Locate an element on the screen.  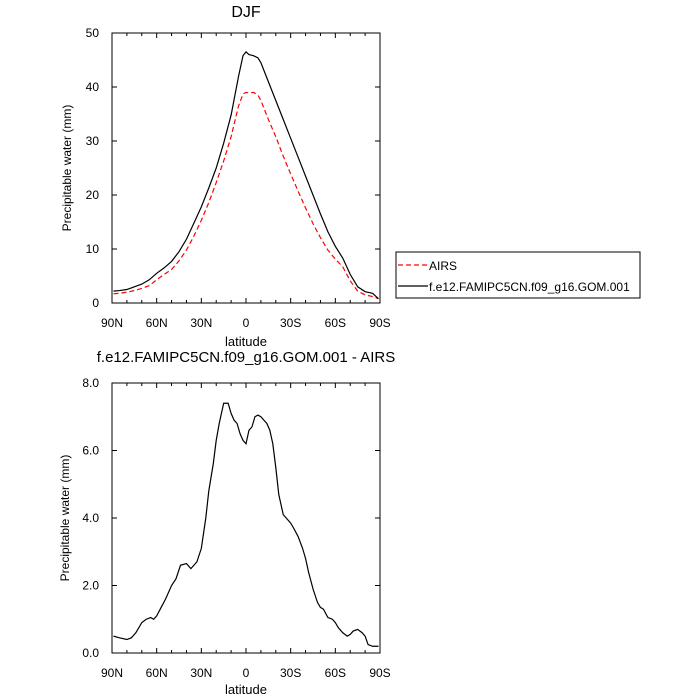
chart-bottom-xlabel: latitude is located at coordinates (246, 689).